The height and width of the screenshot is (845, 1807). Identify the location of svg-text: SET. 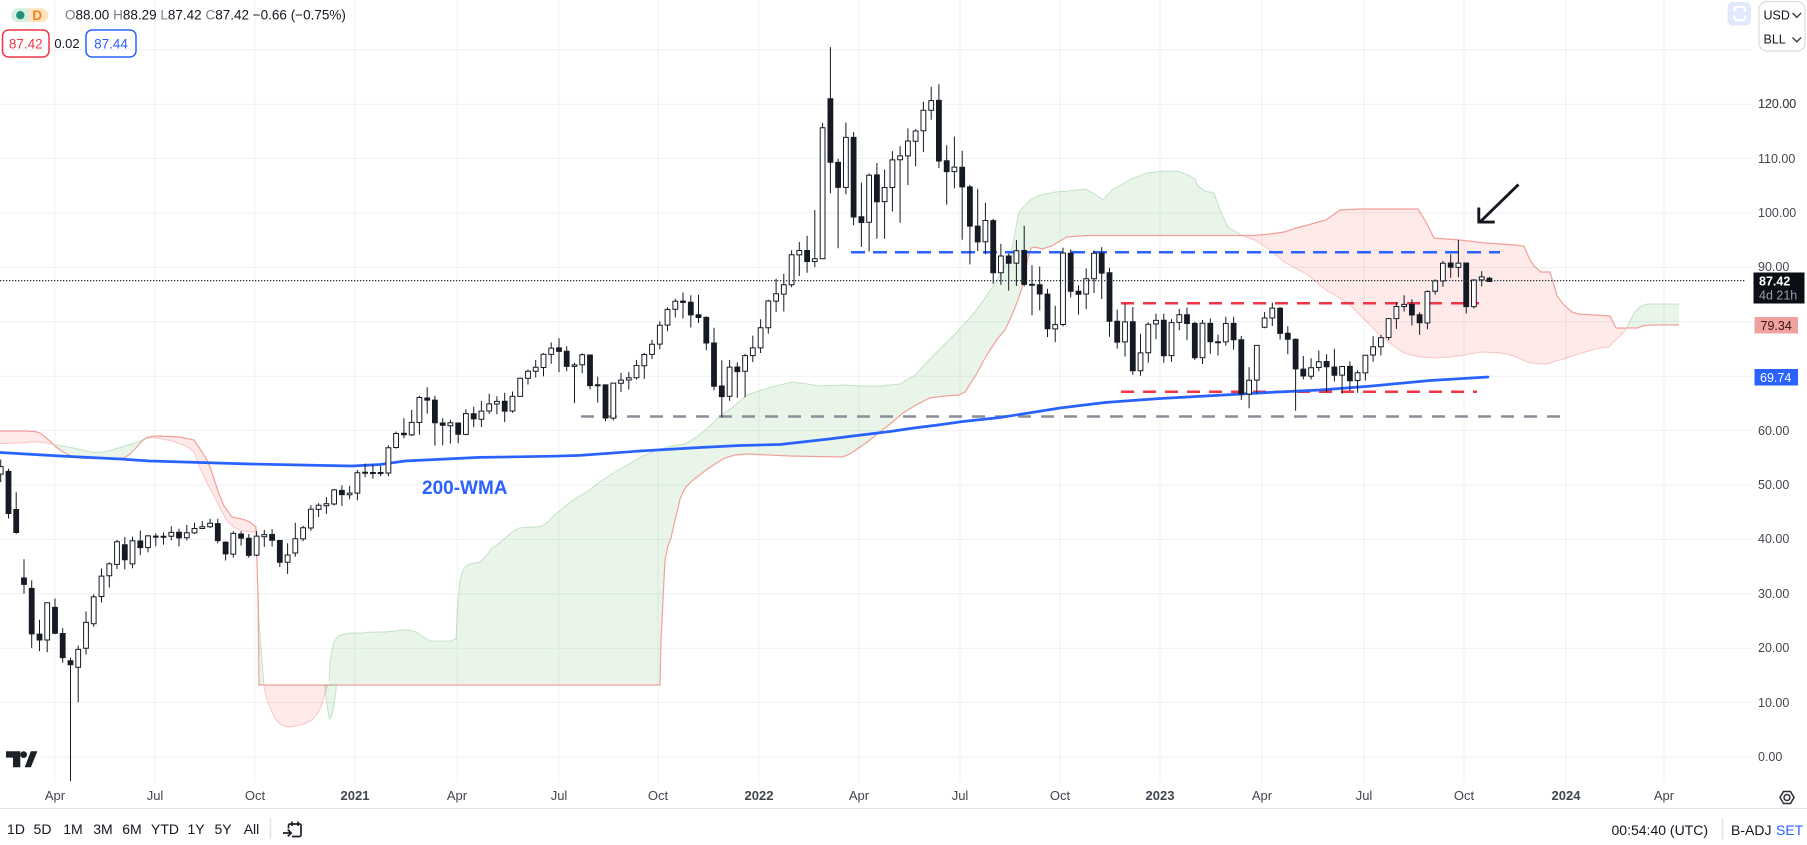
(1790, 830).